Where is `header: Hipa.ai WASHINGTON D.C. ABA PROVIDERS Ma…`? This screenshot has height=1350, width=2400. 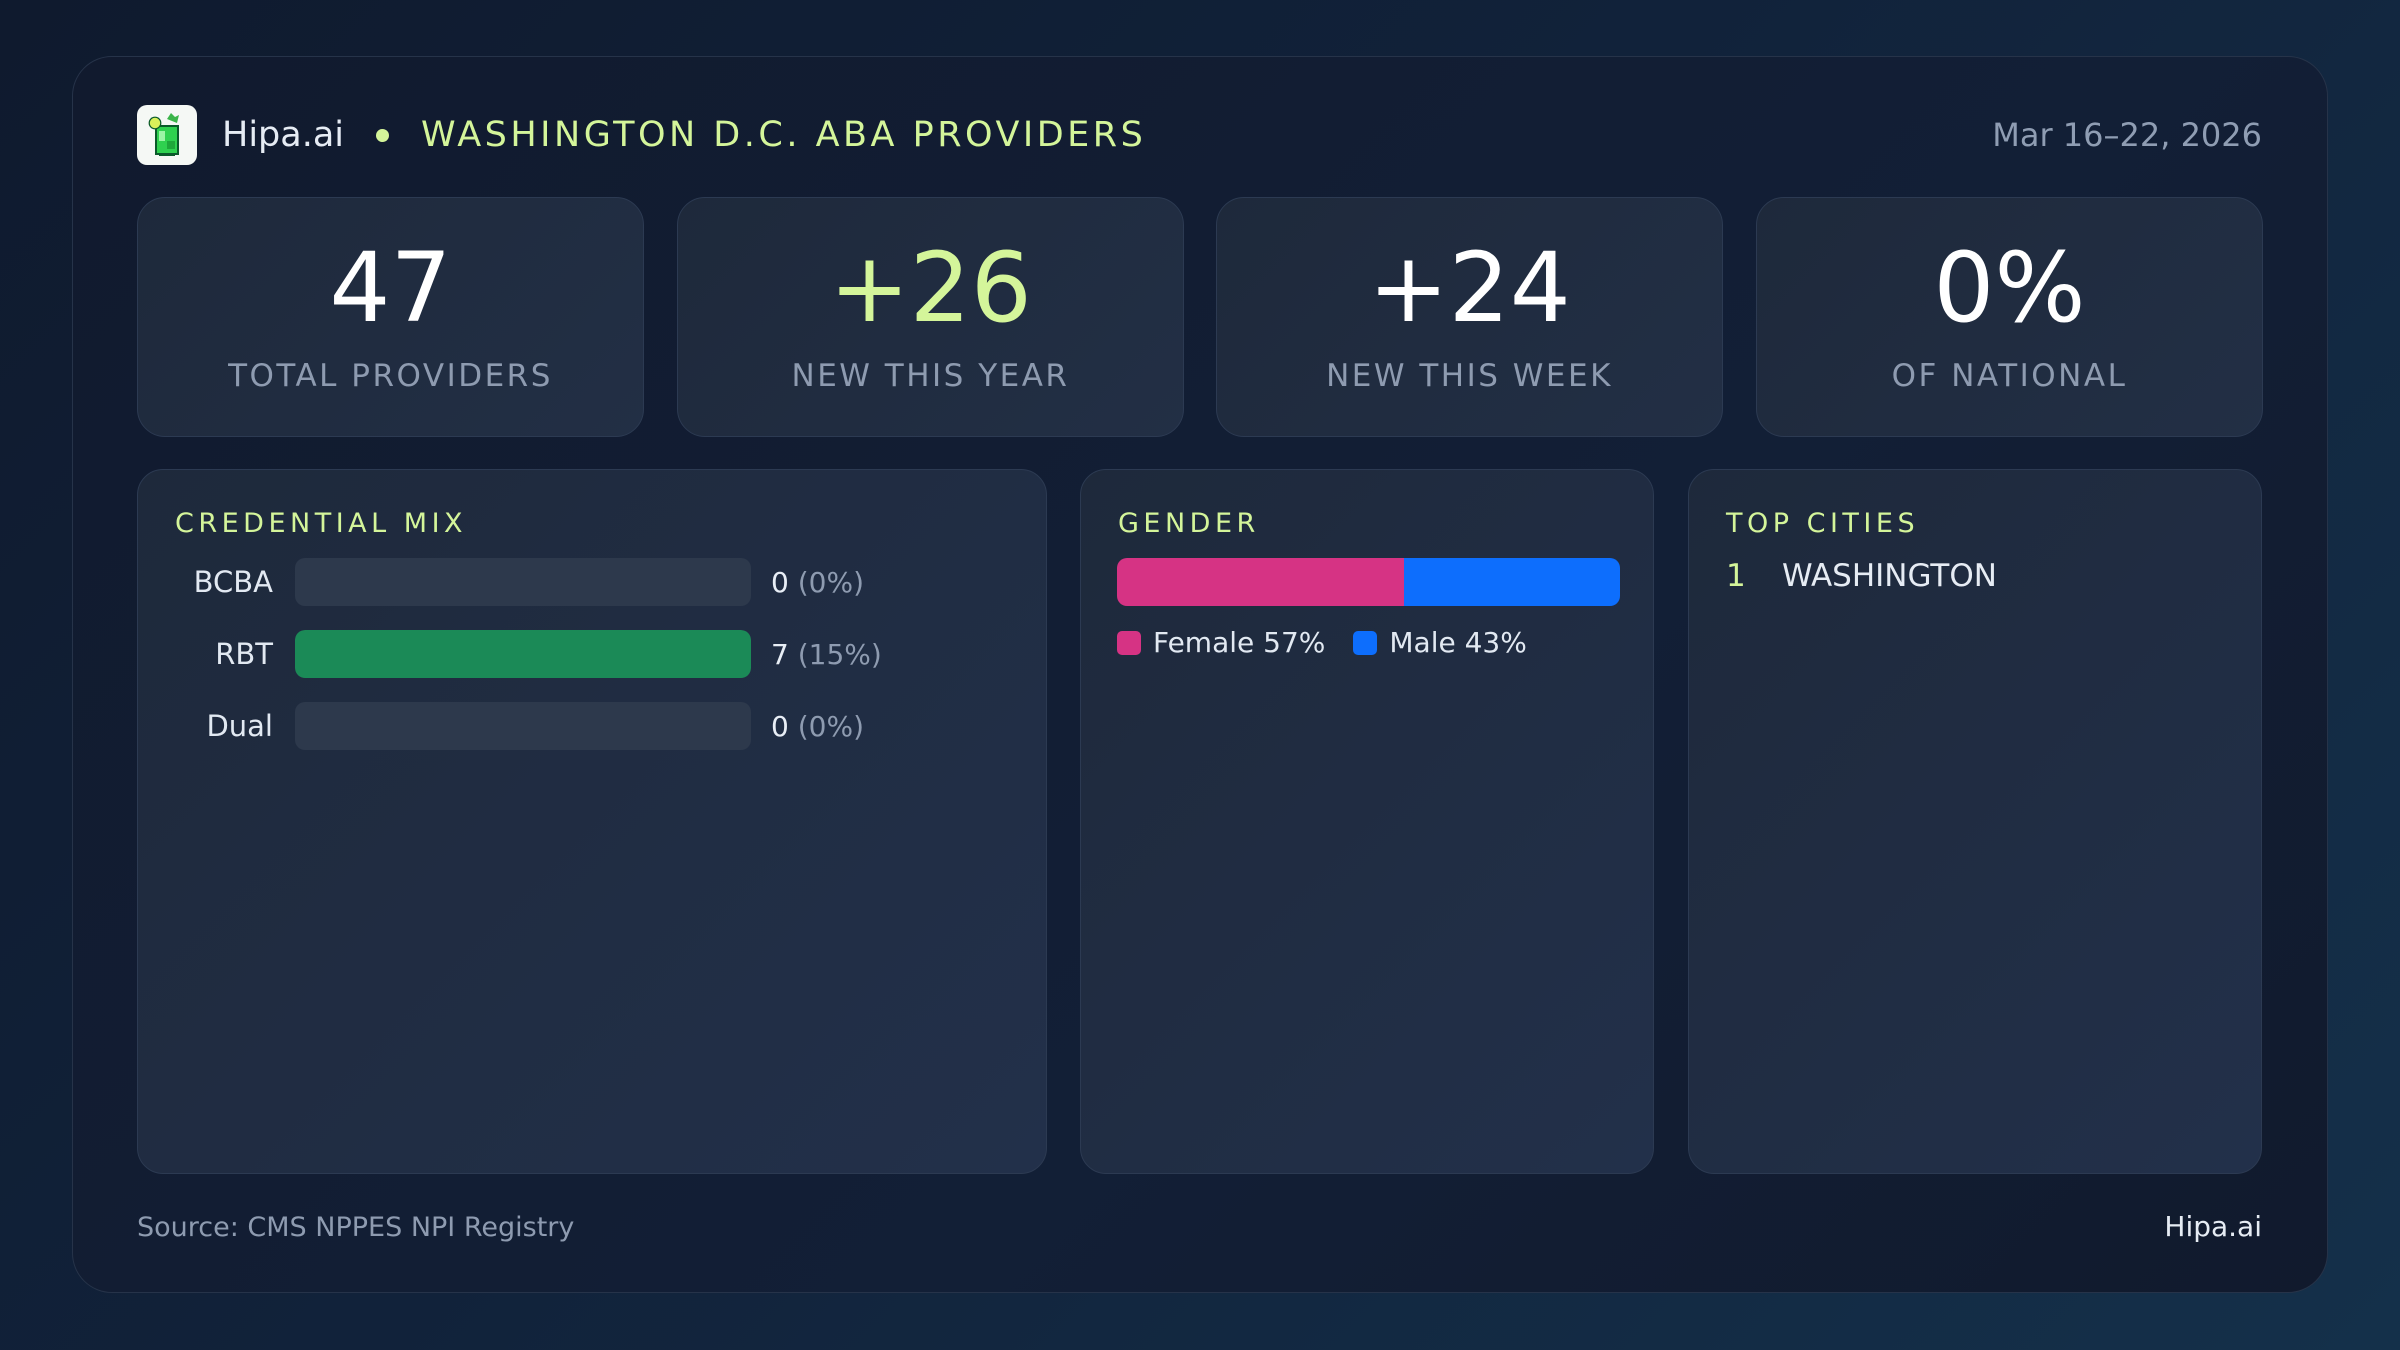 header: Hipa.ai WASHINGTON D.C. ABA PROVIDERS Ma… is located at coordinates (1199, 135).